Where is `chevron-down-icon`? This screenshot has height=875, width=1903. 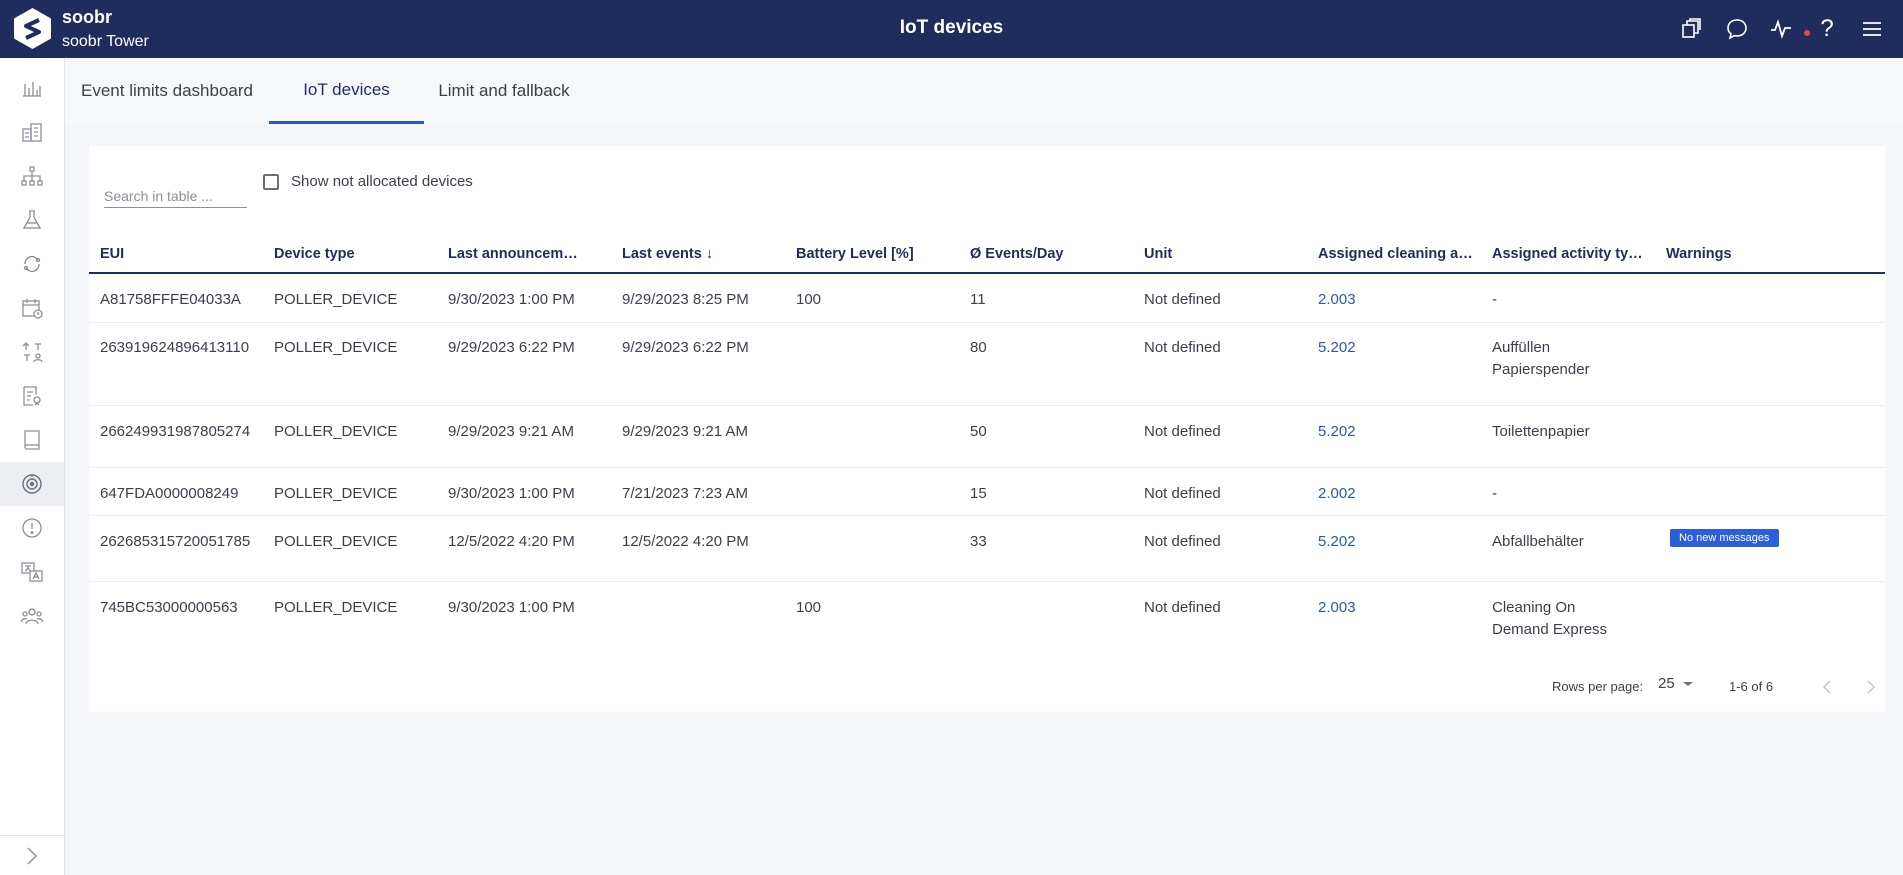
chevron-down-icon is located at coordinates (1687, 683).